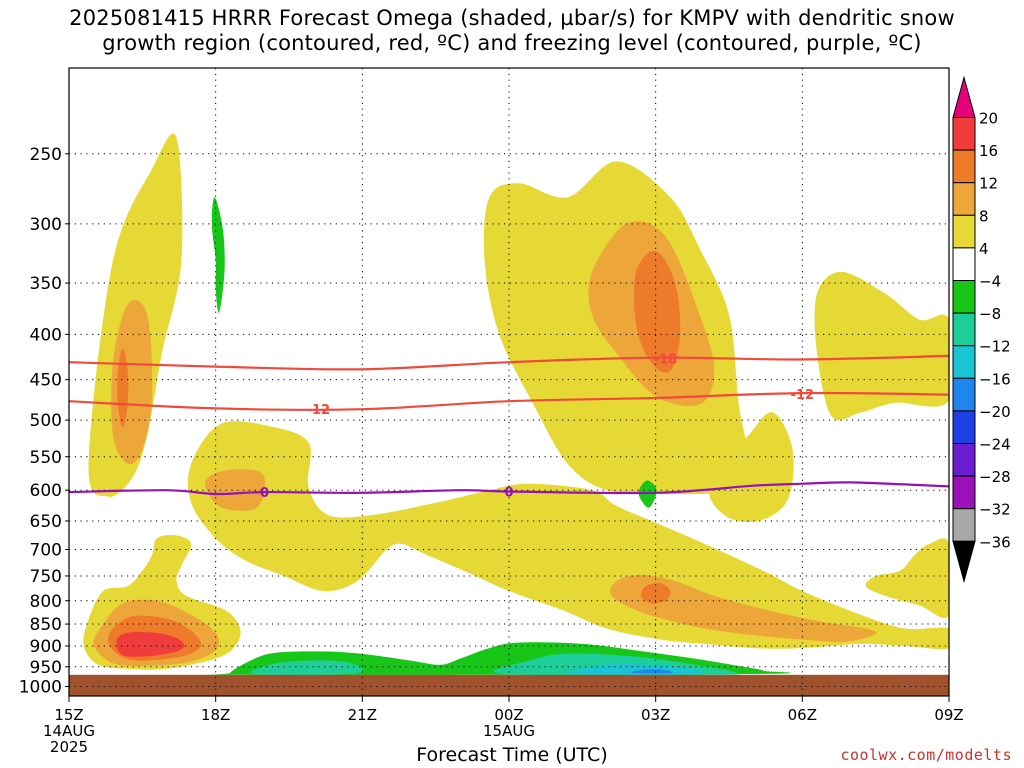  What do you see at coordinates (981, 329) in the screenshot?
I see `colorbar: 20 16 12 8 4 −4 −8 −12 −16 −20 −24 −28 −32 −36` at bounding box center [981, 329].